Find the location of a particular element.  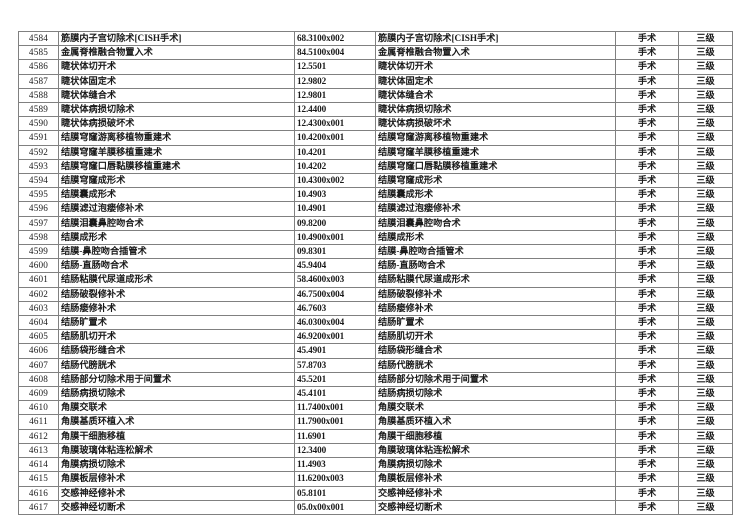

cell-procedure-name-duplicate: 结肠袋形缝合术 is located at coordinates (495, 351).